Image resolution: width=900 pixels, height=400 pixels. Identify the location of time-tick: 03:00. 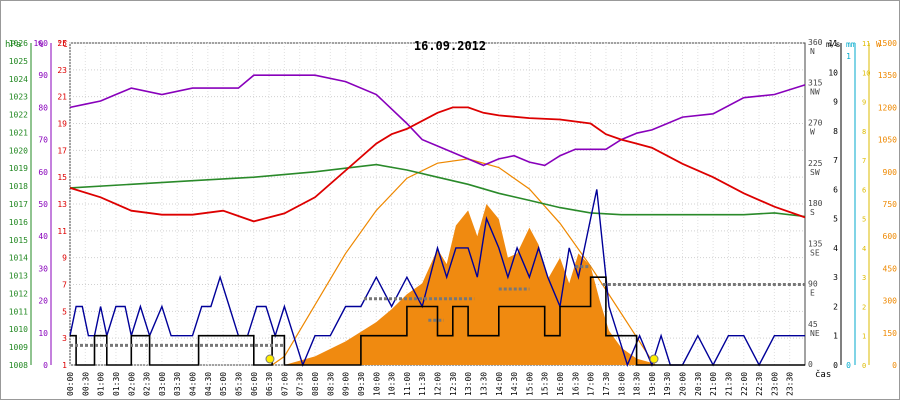
(162, 384).